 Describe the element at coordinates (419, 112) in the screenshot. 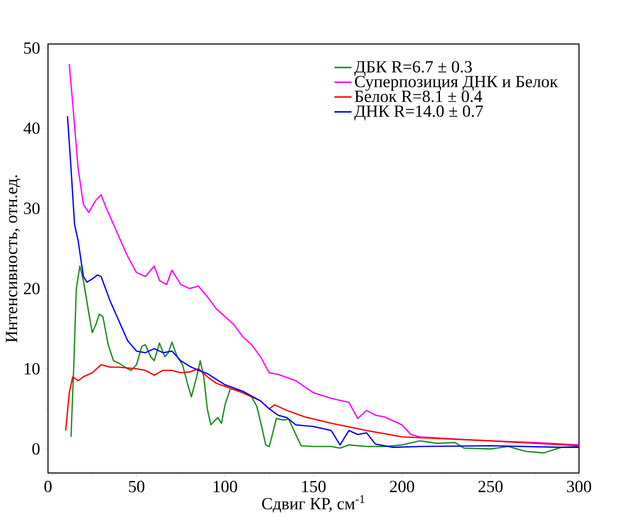

I see `legend-label: ДНК R=14.0 ± 0.7` at that location.